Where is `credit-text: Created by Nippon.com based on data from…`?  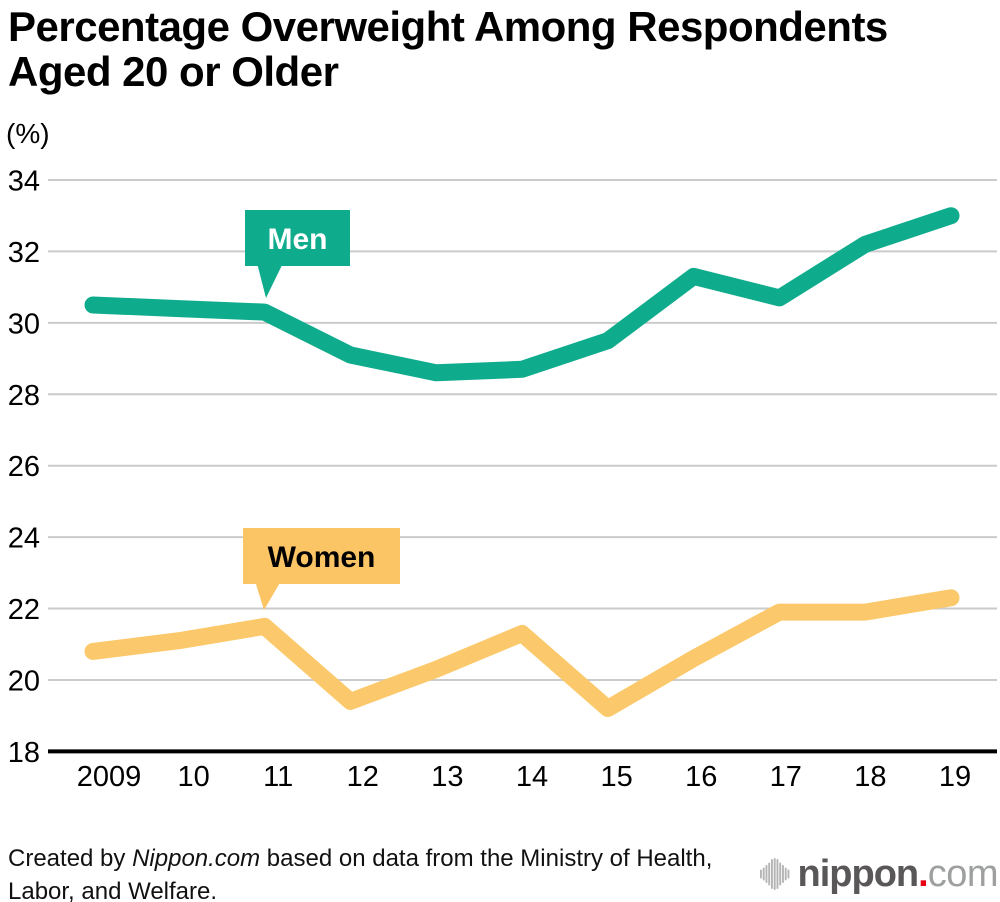 credit-text: Created by Nippon.com based on data from… is located at coordinates (393, 872).